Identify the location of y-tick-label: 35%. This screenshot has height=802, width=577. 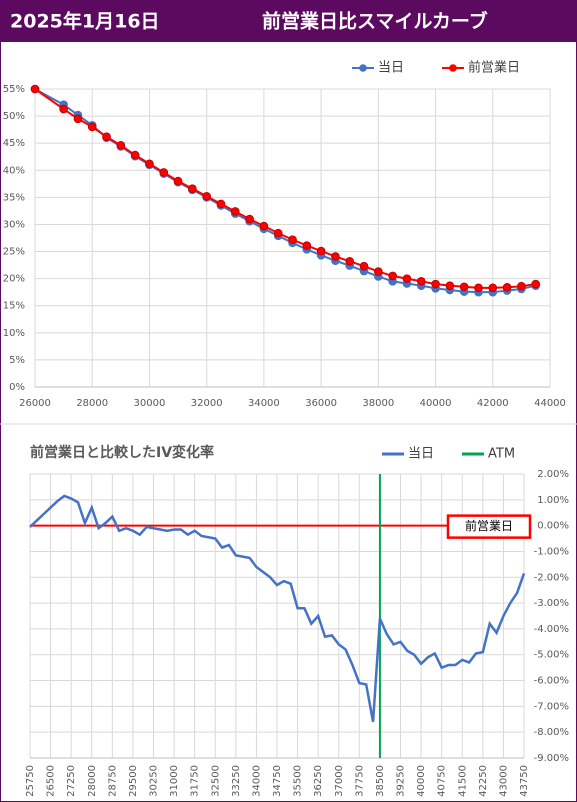
(14, 197).